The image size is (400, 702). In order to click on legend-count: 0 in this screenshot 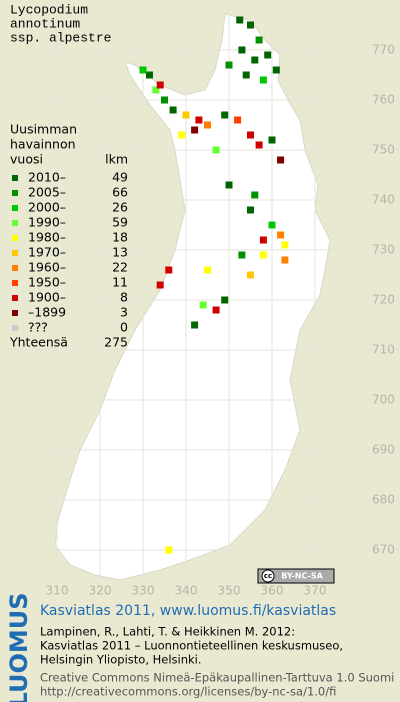, I will do `click(124, 327)`.